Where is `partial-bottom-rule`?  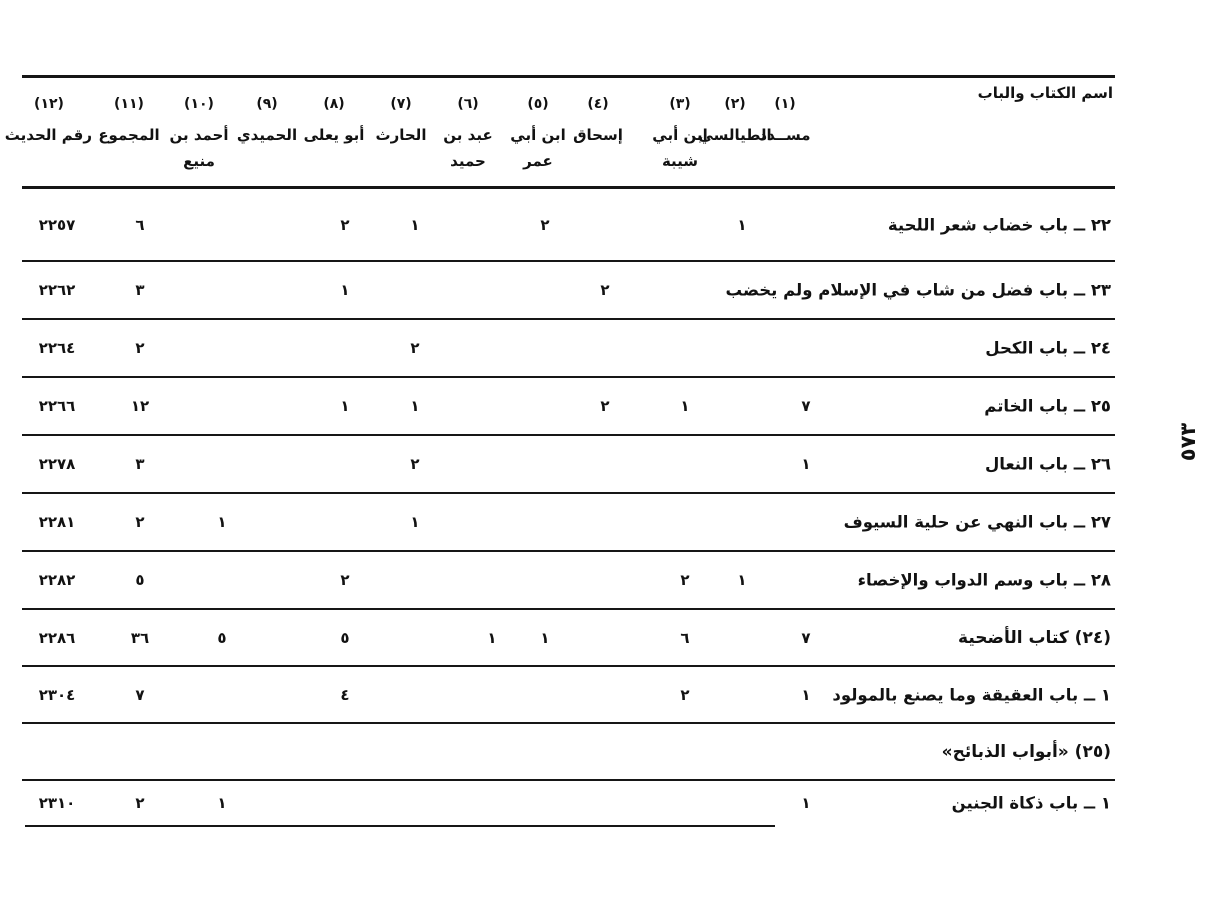 partial-bottom-rule is located at coordinates (400, 826).